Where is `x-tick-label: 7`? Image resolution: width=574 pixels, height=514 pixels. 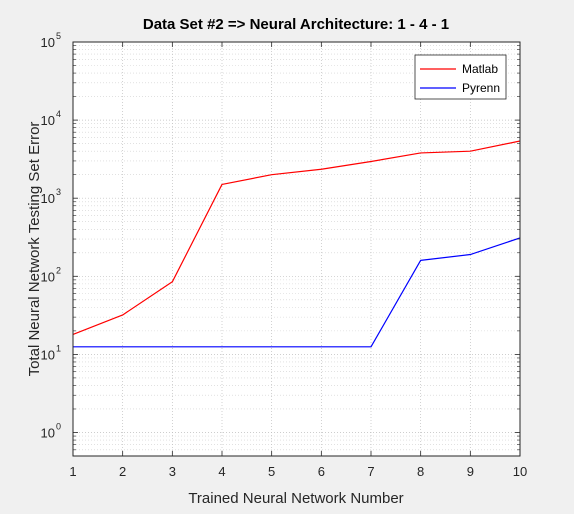
x-tick-label: 7 is located at coordinates (370, 471).